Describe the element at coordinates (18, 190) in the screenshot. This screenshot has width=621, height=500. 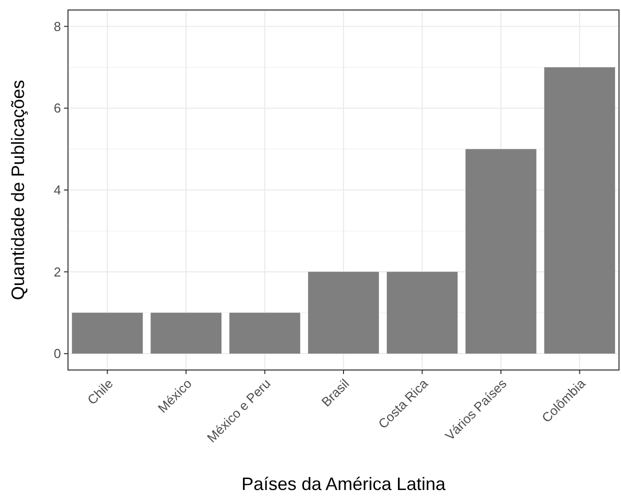
I see `y-axis-title: Quantidade de Publicações` at that location.